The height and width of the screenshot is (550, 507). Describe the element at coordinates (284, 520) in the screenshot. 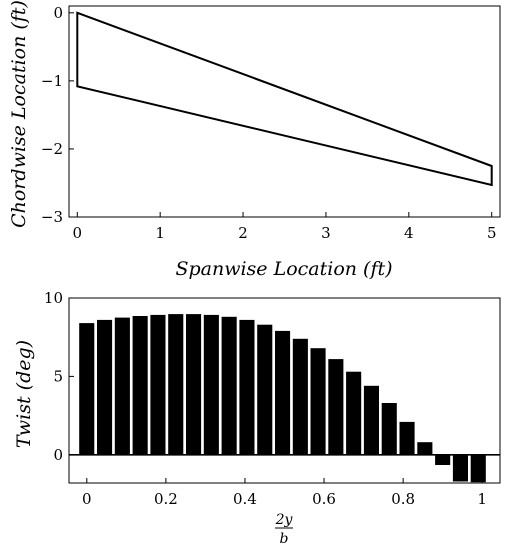

I see `twist-x-label-numerator: 2y` at that location.